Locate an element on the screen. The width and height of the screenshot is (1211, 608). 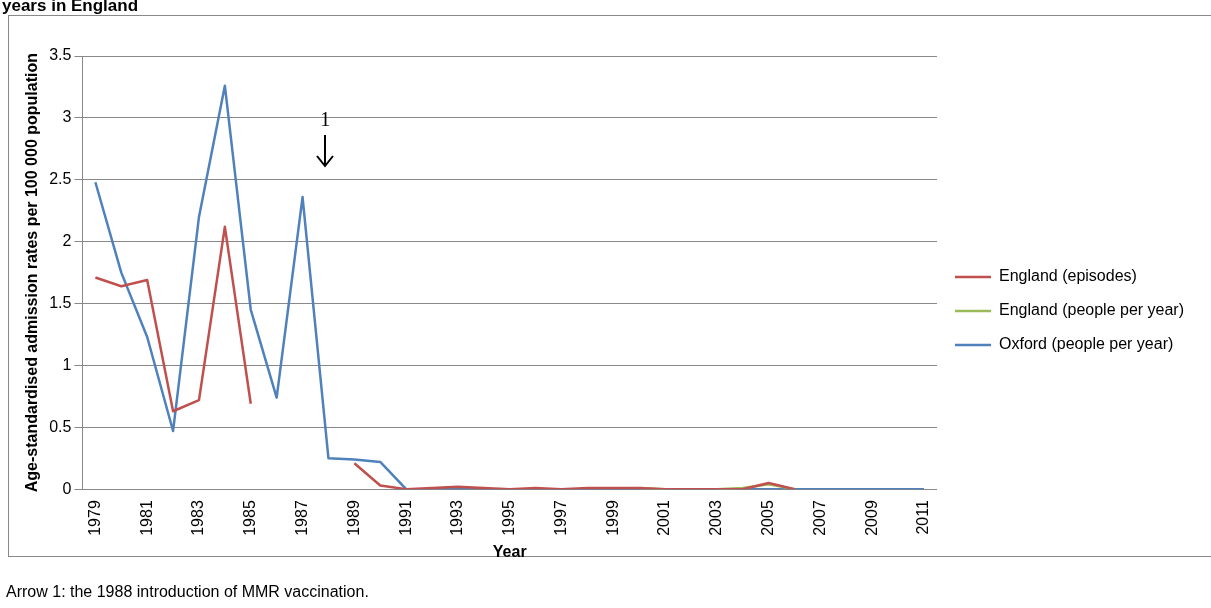
x-tick-label: 1999 is located at coordinates (612, 518).